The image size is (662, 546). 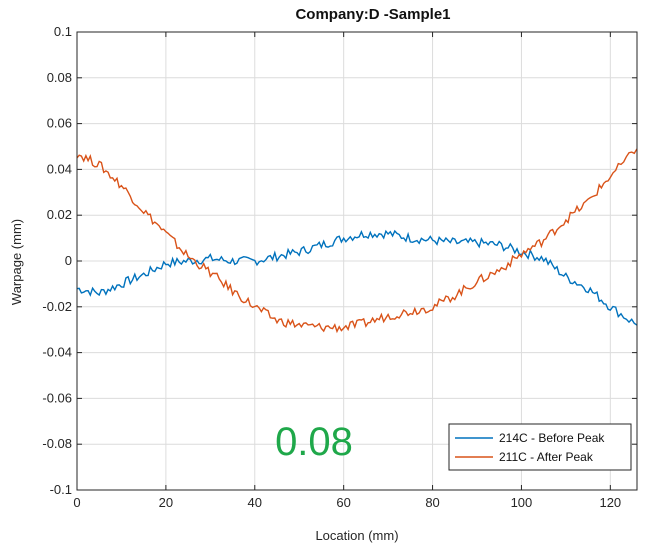 I want to click on y-tick-label: 0.04, so click(x=59, y=168).